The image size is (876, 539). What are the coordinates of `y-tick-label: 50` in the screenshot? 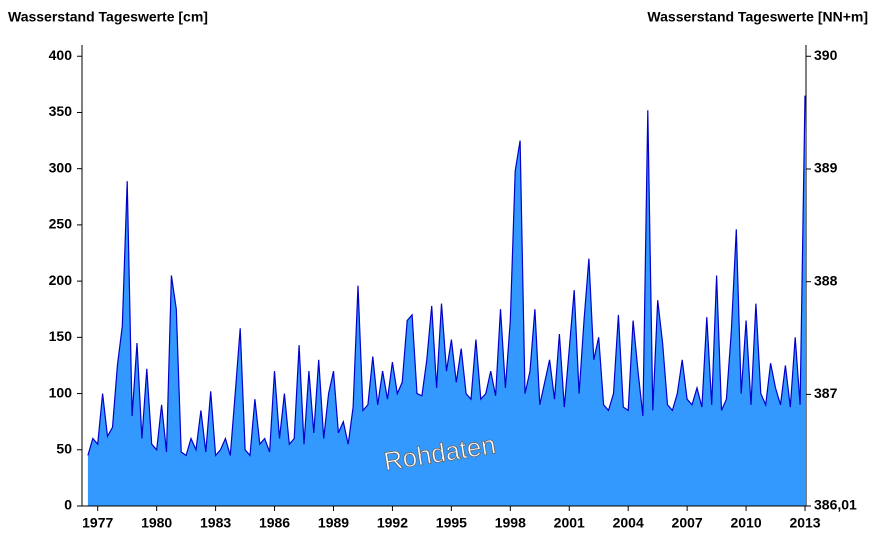 It's located at (64, 448).